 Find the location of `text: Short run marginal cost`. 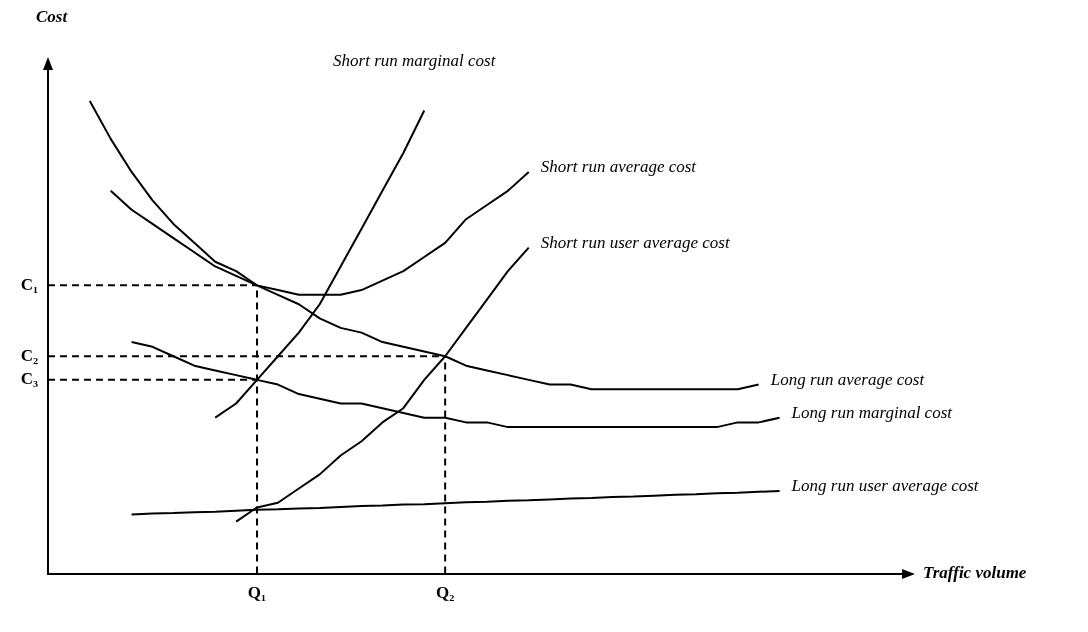

text: Short run marginal cost is located at coordinates (415, 61).